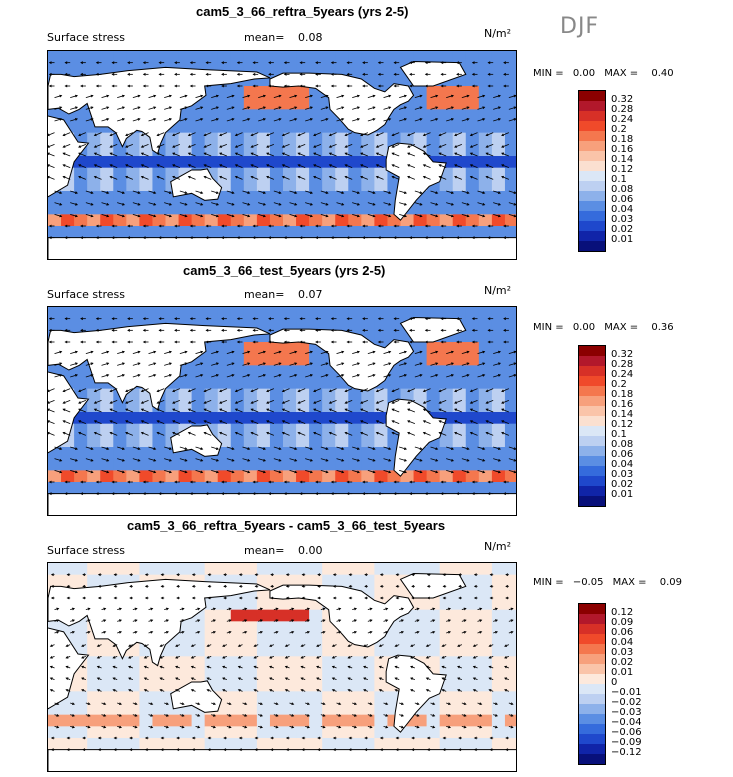 Image resolution: width=733 pixels, height=777 pixels. Describe the element at coordinates (264, 550) in the screenshot. I see `panel-3-mean-label: mean=` at that location.